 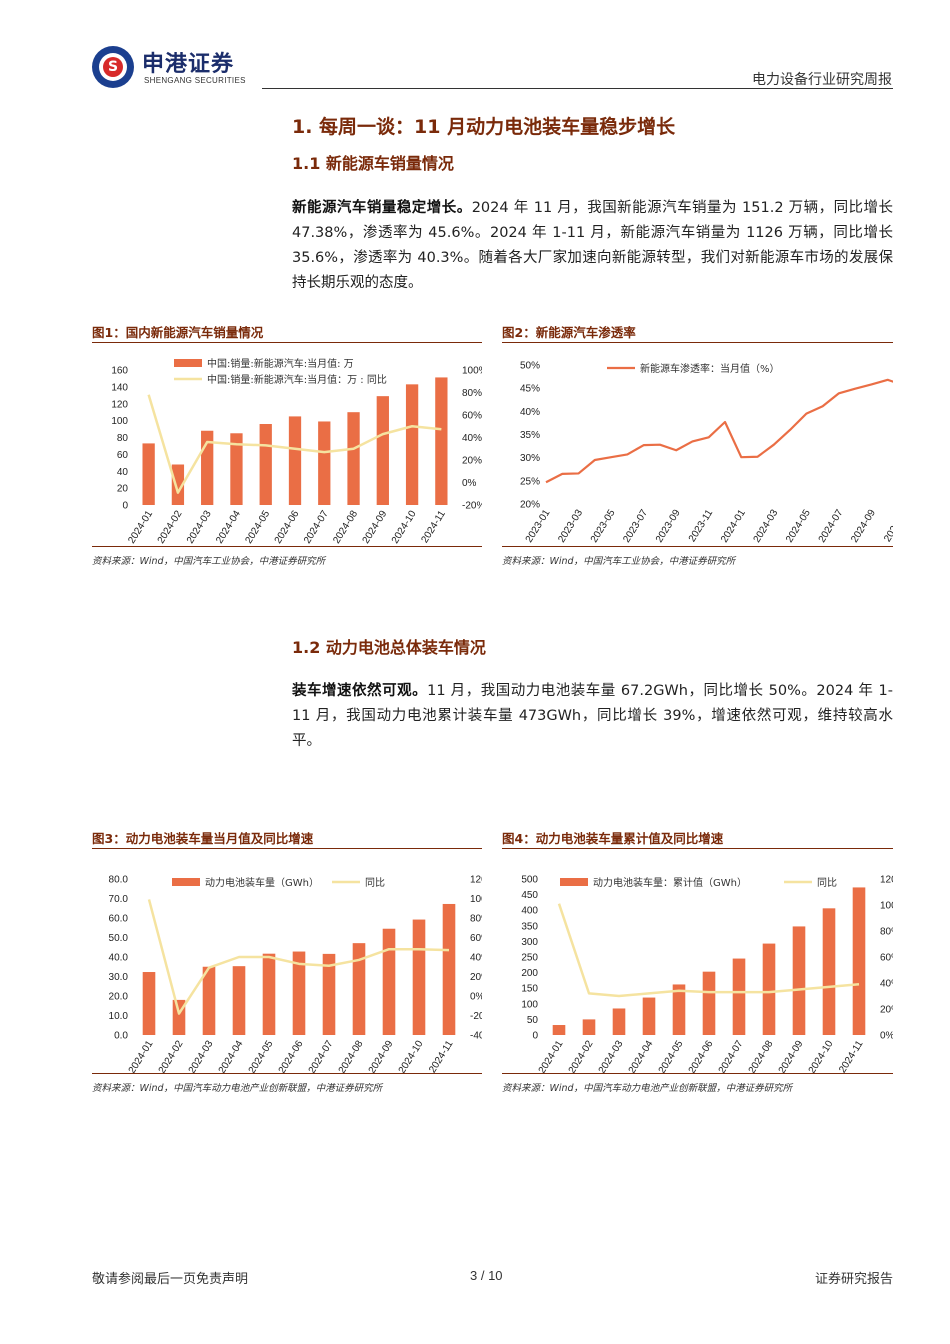 What do you see at coordinates (529, 989) in the screenshot?
I see `y-left-tick-label: 150` at bounding box center [529, 989].